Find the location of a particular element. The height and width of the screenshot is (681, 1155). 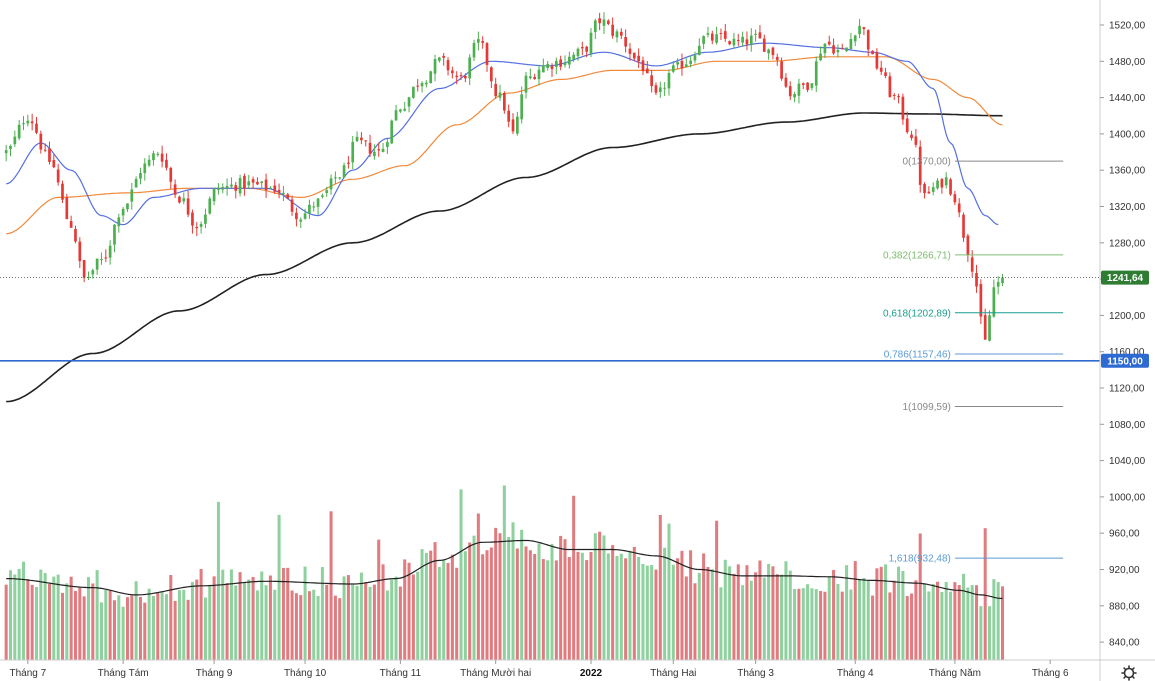

x-tick-label: Tháng 4 is located at coordinates (855, 673).